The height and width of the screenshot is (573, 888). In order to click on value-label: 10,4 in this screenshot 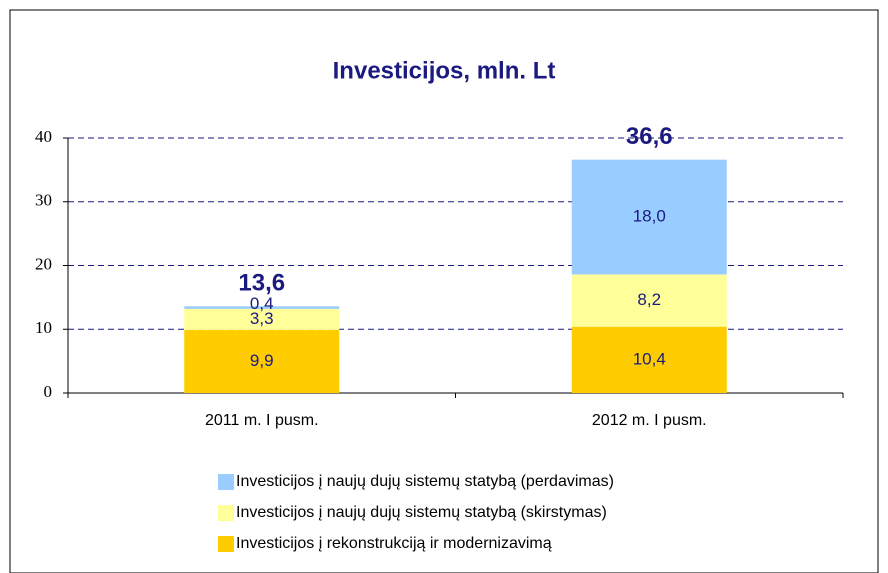, I will do `click(649, 358)`.